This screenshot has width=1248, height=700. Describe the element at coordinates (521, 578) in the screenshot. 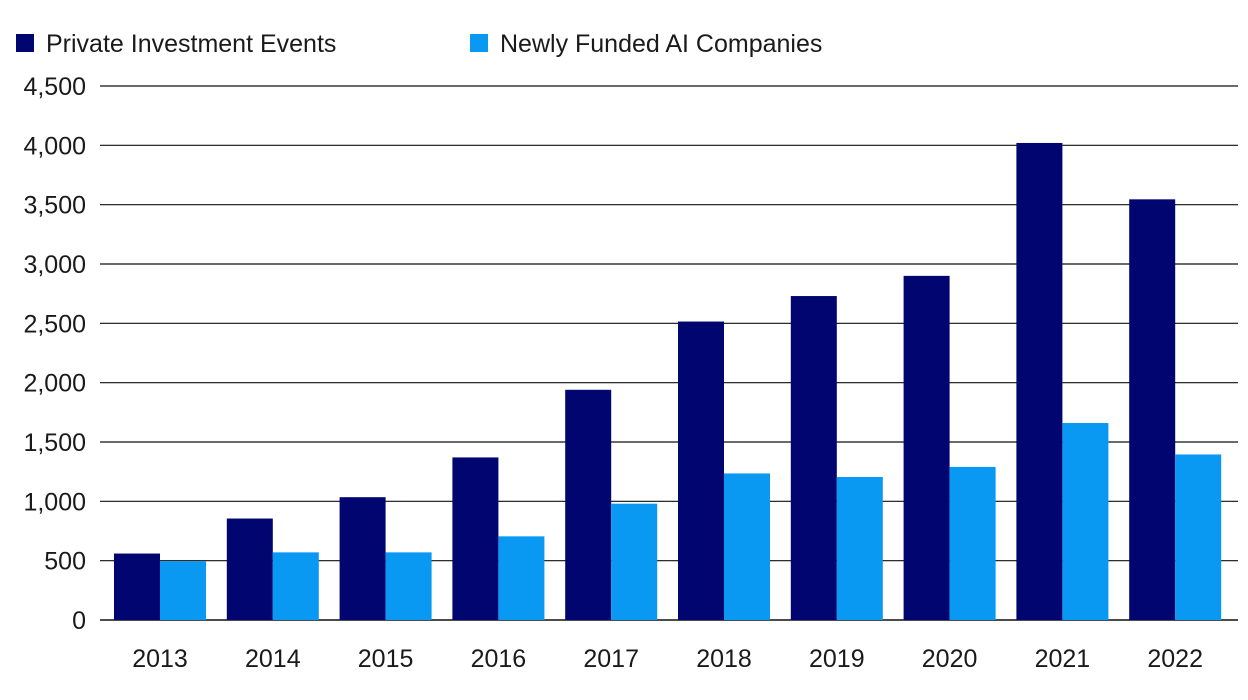

I see `bar-newly-funded-ai-companies-2016` at that location.